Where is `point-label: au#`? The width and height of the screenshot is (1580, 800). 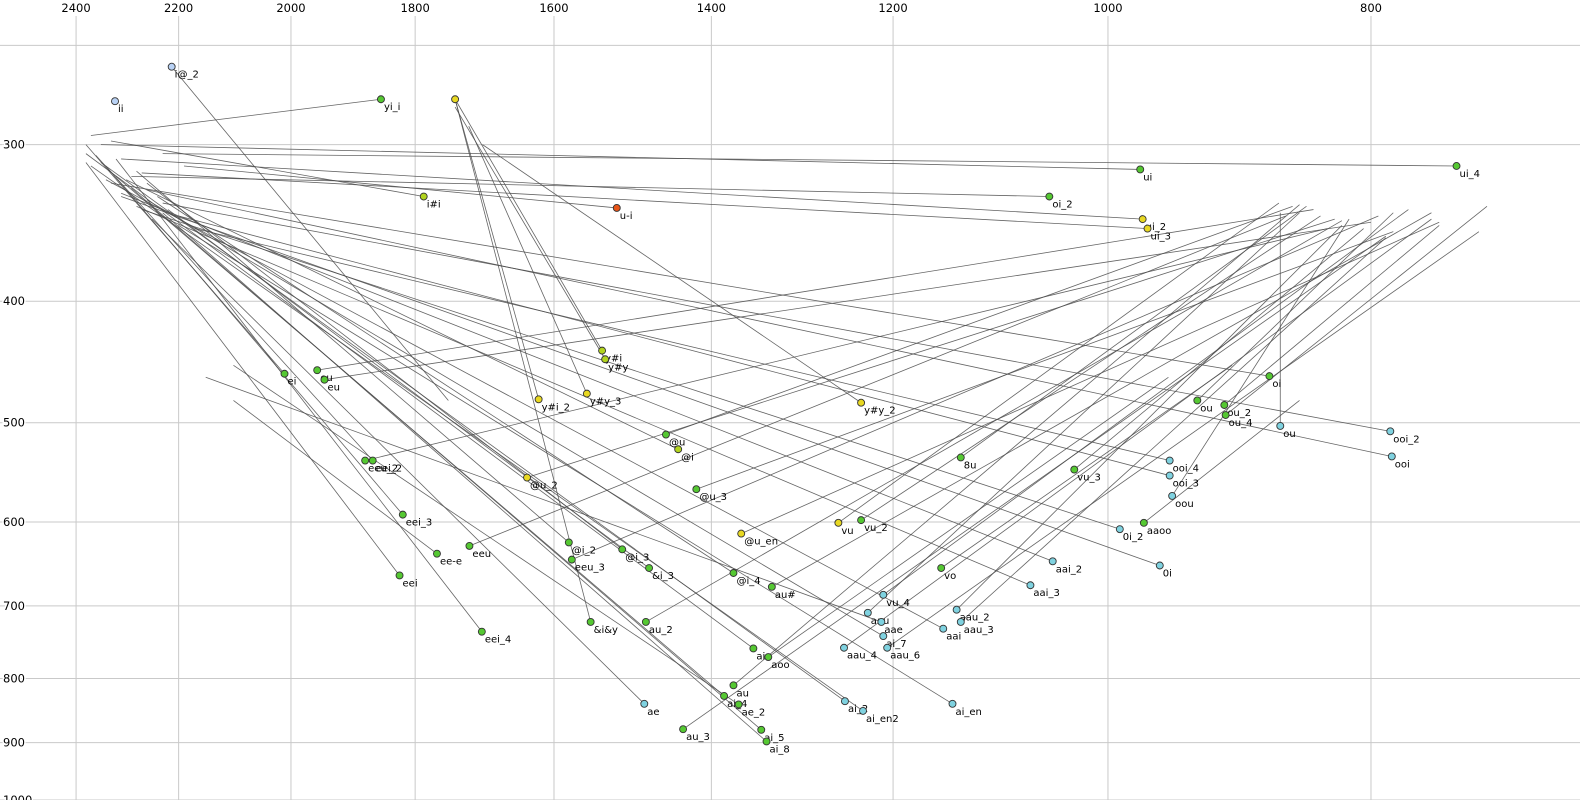
point-label: au# is located at coordinates (785, 595).